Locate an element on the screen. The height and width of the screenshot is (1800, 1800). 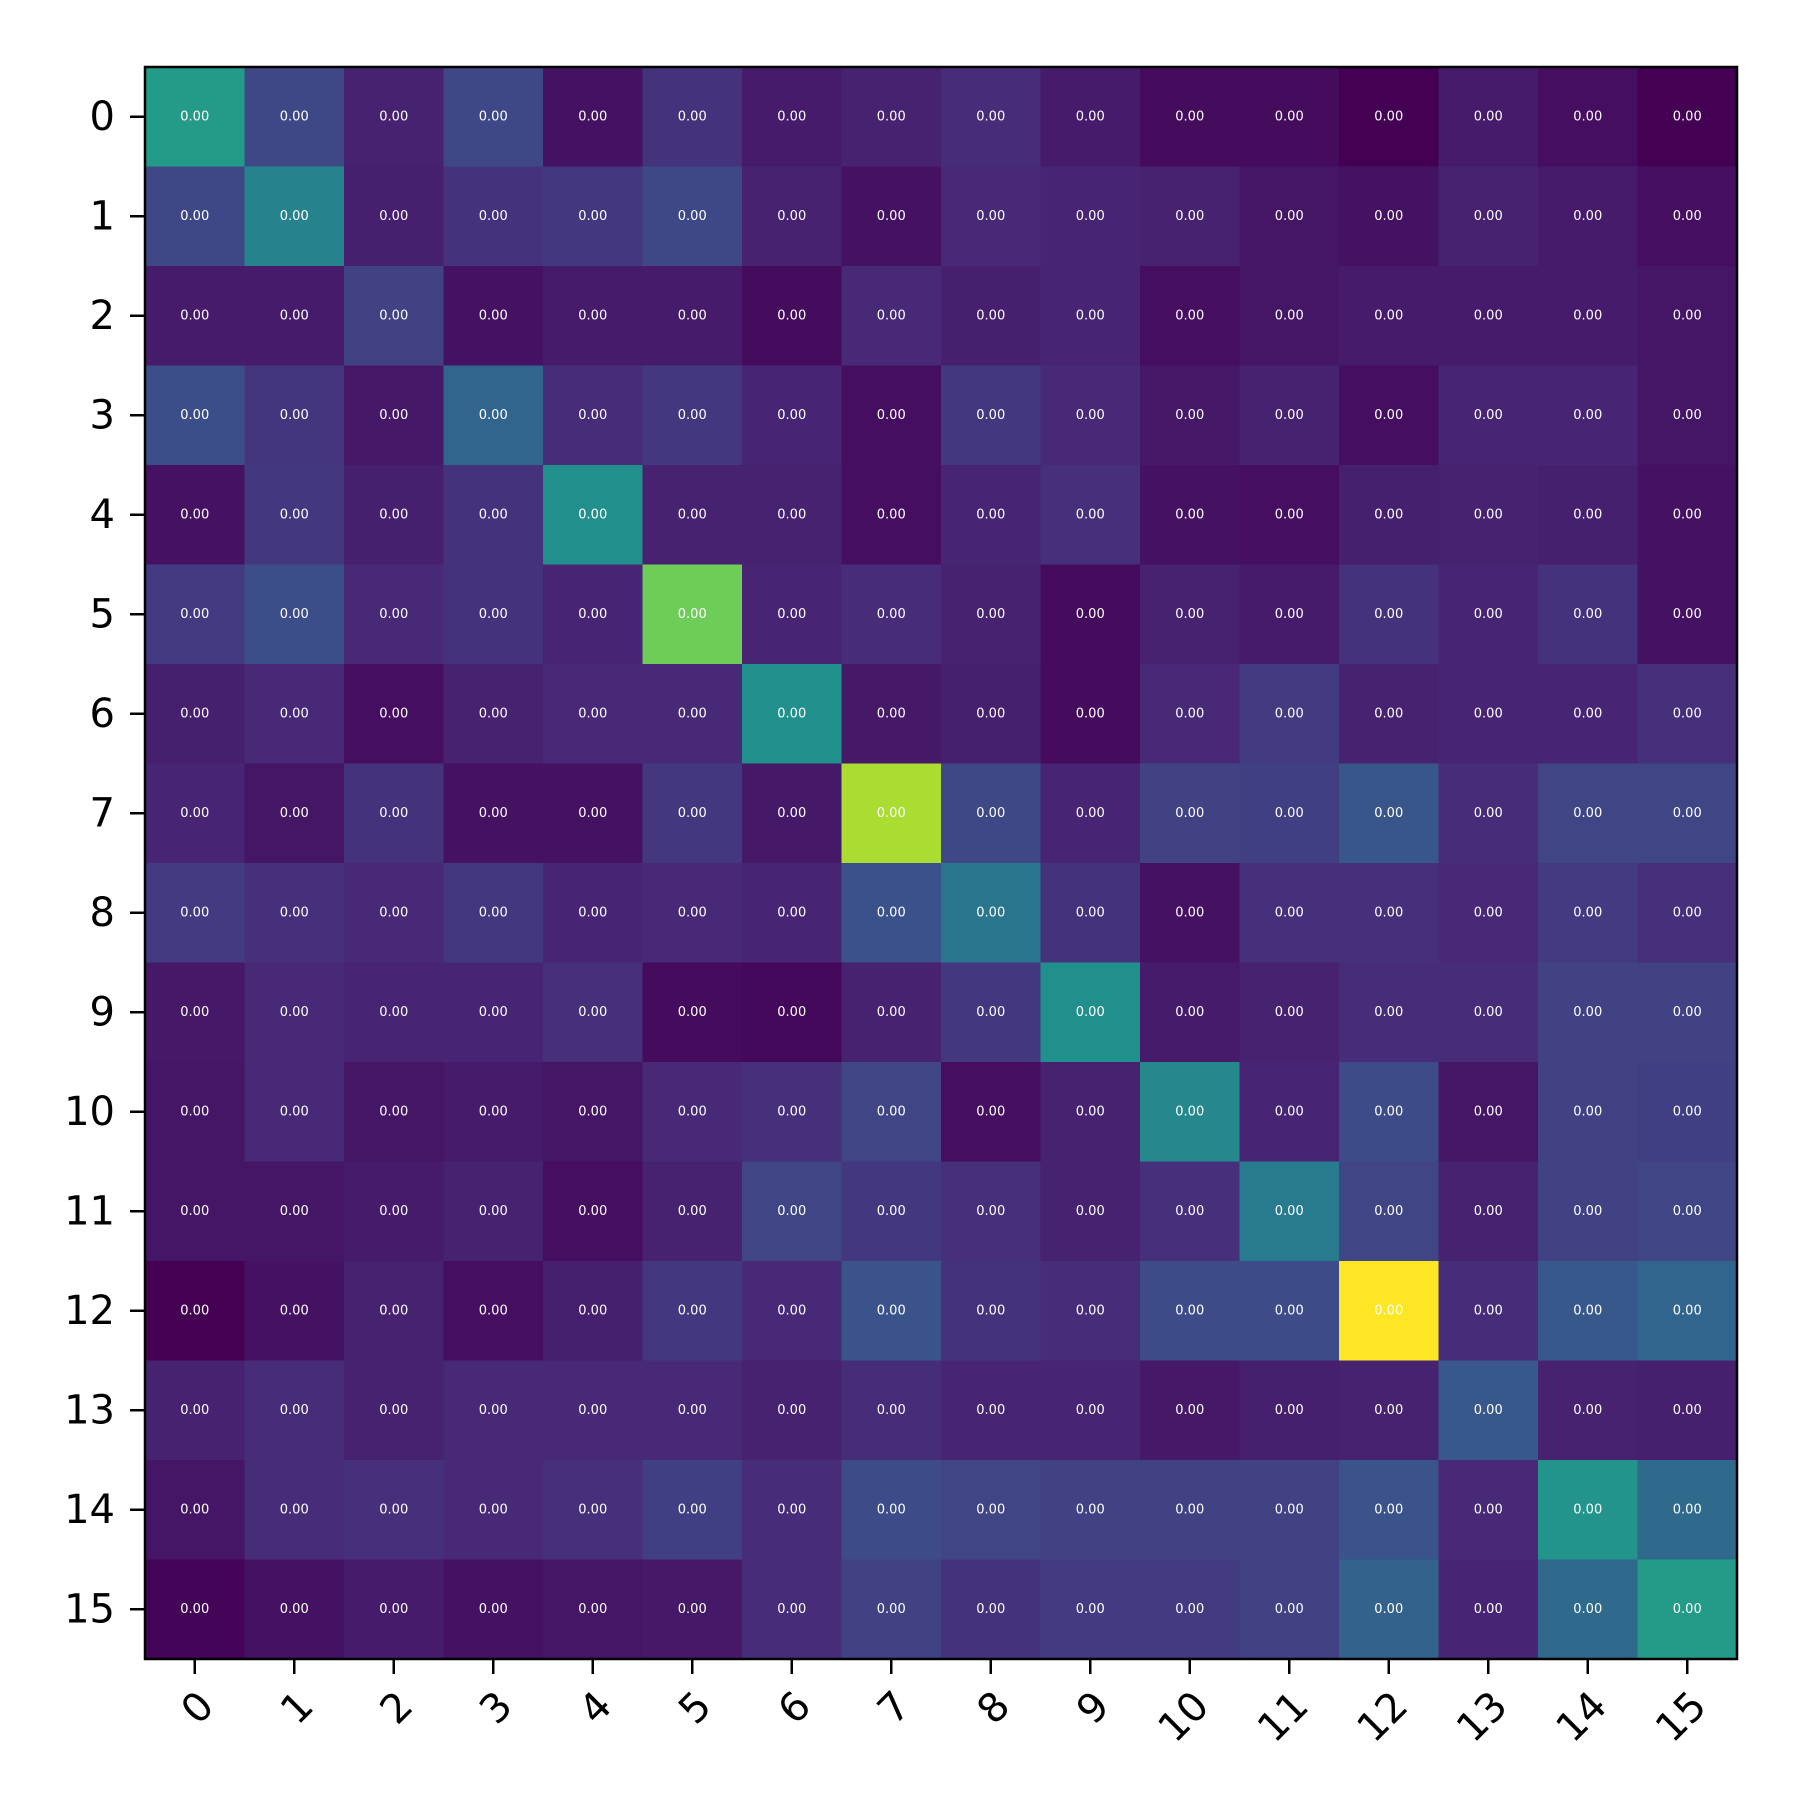
cell-value-label-9-11: 0.00 is located at coordinates (1289, 1012).